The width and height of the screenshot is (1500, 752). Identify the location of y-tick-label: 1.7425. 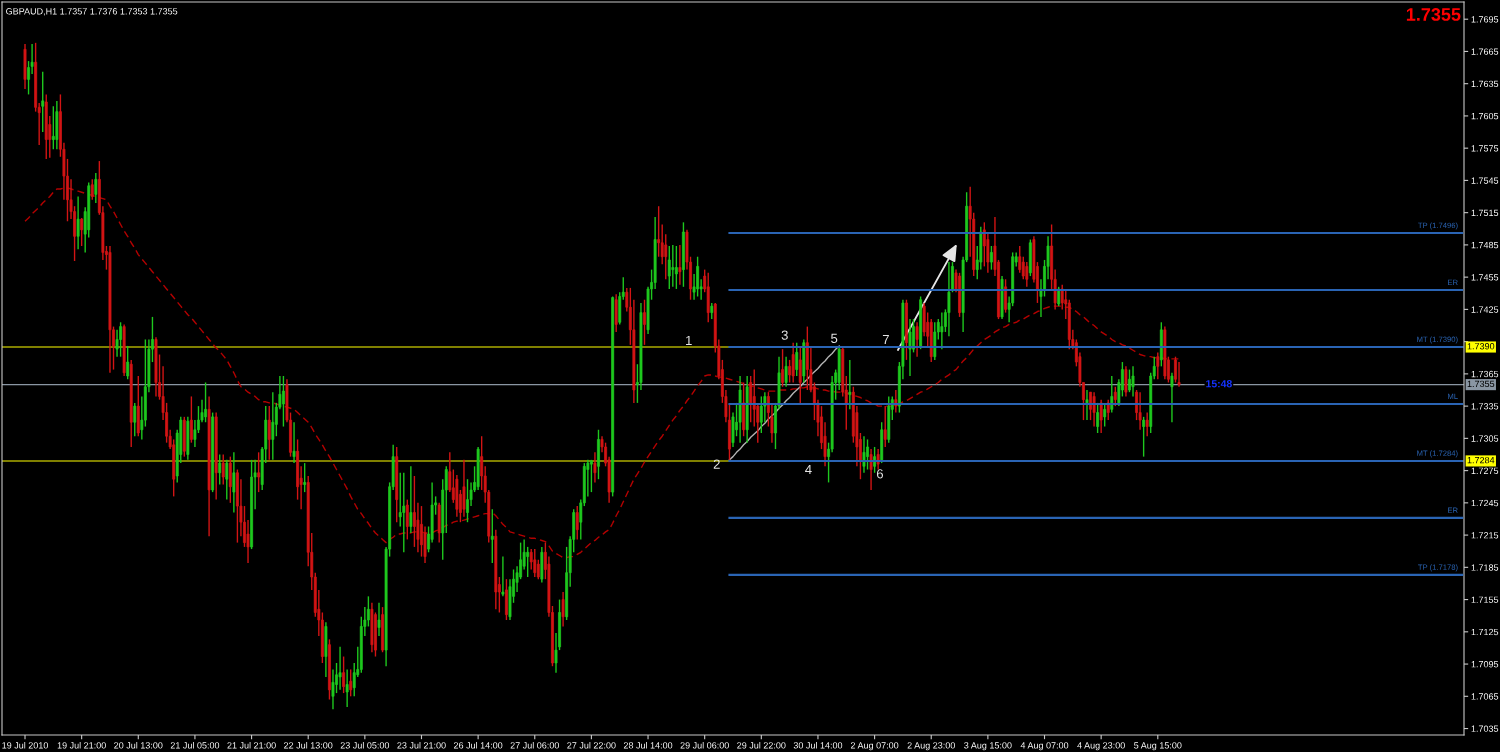
(1485, 309).